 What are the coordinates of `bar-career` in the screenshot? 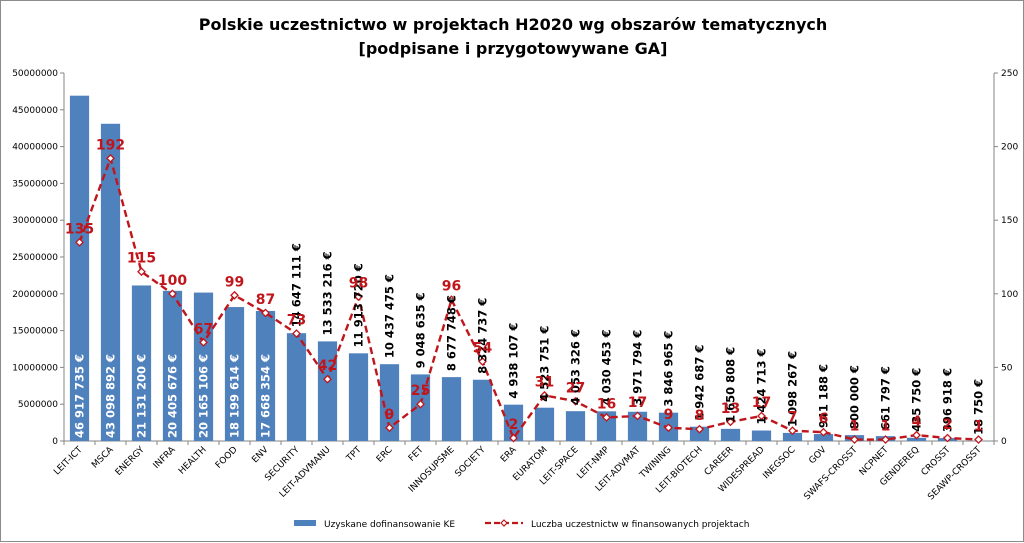 It's located at (730, 435).